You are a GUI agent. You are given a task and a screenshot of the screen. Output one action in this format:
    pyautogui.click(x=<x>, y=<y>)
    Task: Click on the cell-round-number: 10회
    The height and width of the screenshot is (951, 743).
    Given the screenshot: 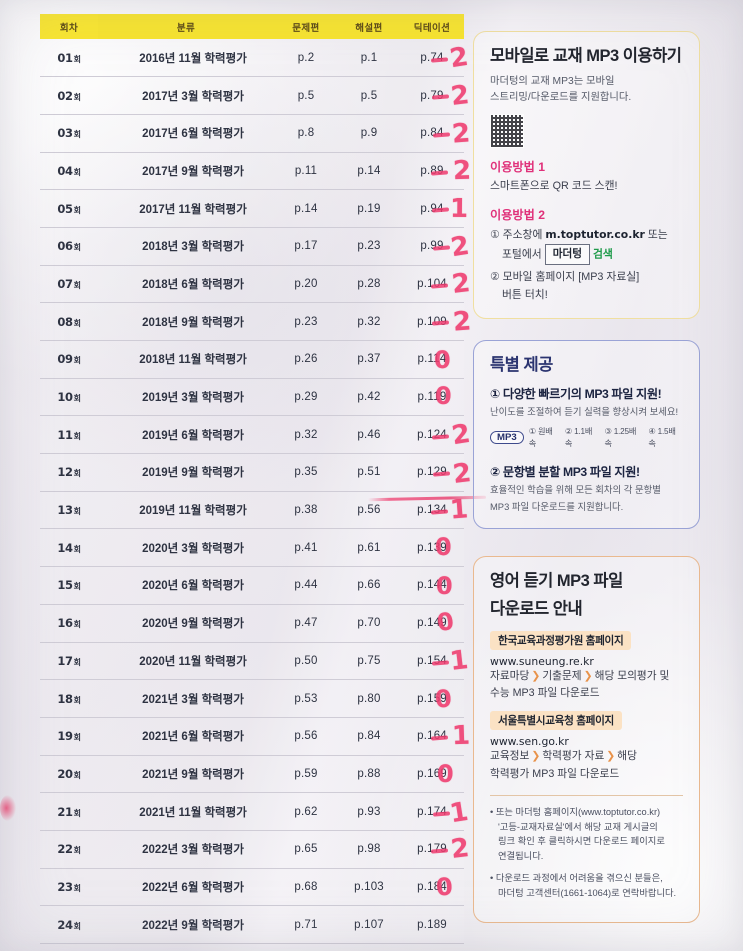 What is the action you would take?
    pyautogui.click(x=69, y=397)
    